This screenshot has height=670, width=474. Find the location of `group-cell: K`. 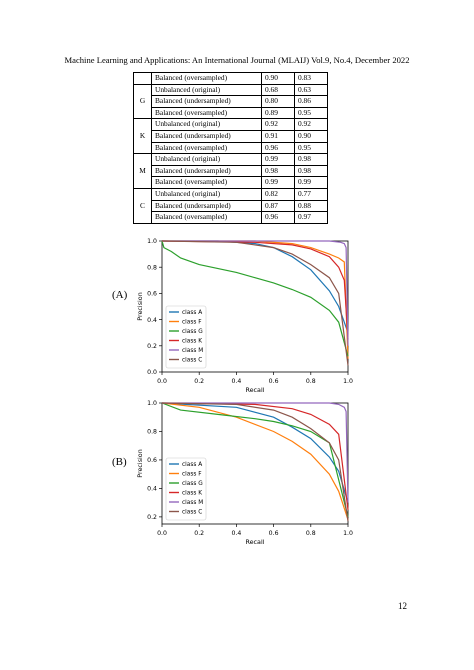

group-cell: K is located at coordinates (142, 136).